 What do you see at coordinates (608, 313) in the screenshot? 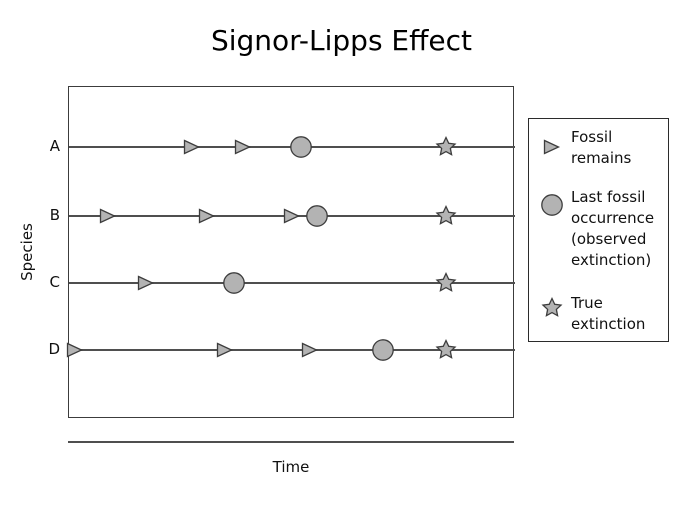
I see `legend-label-star: True extinction` at bounding box center [608, 313].